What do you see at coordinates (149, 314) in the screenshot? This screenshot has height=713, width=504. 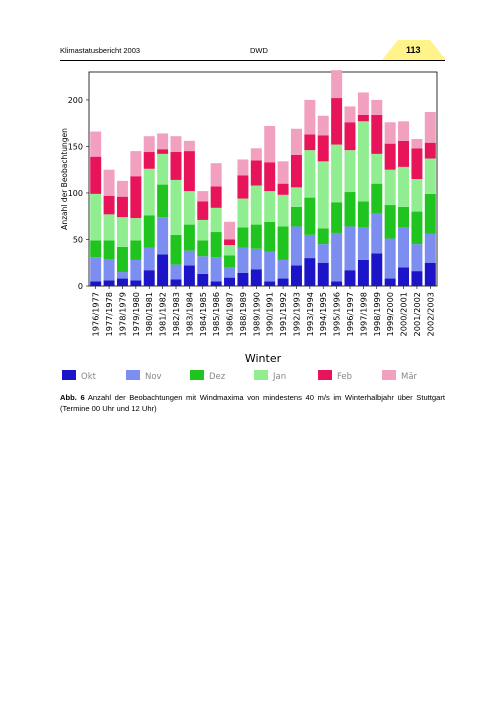 I see `x-tick-label: 1980/1981` at bounding box center [149, 314].